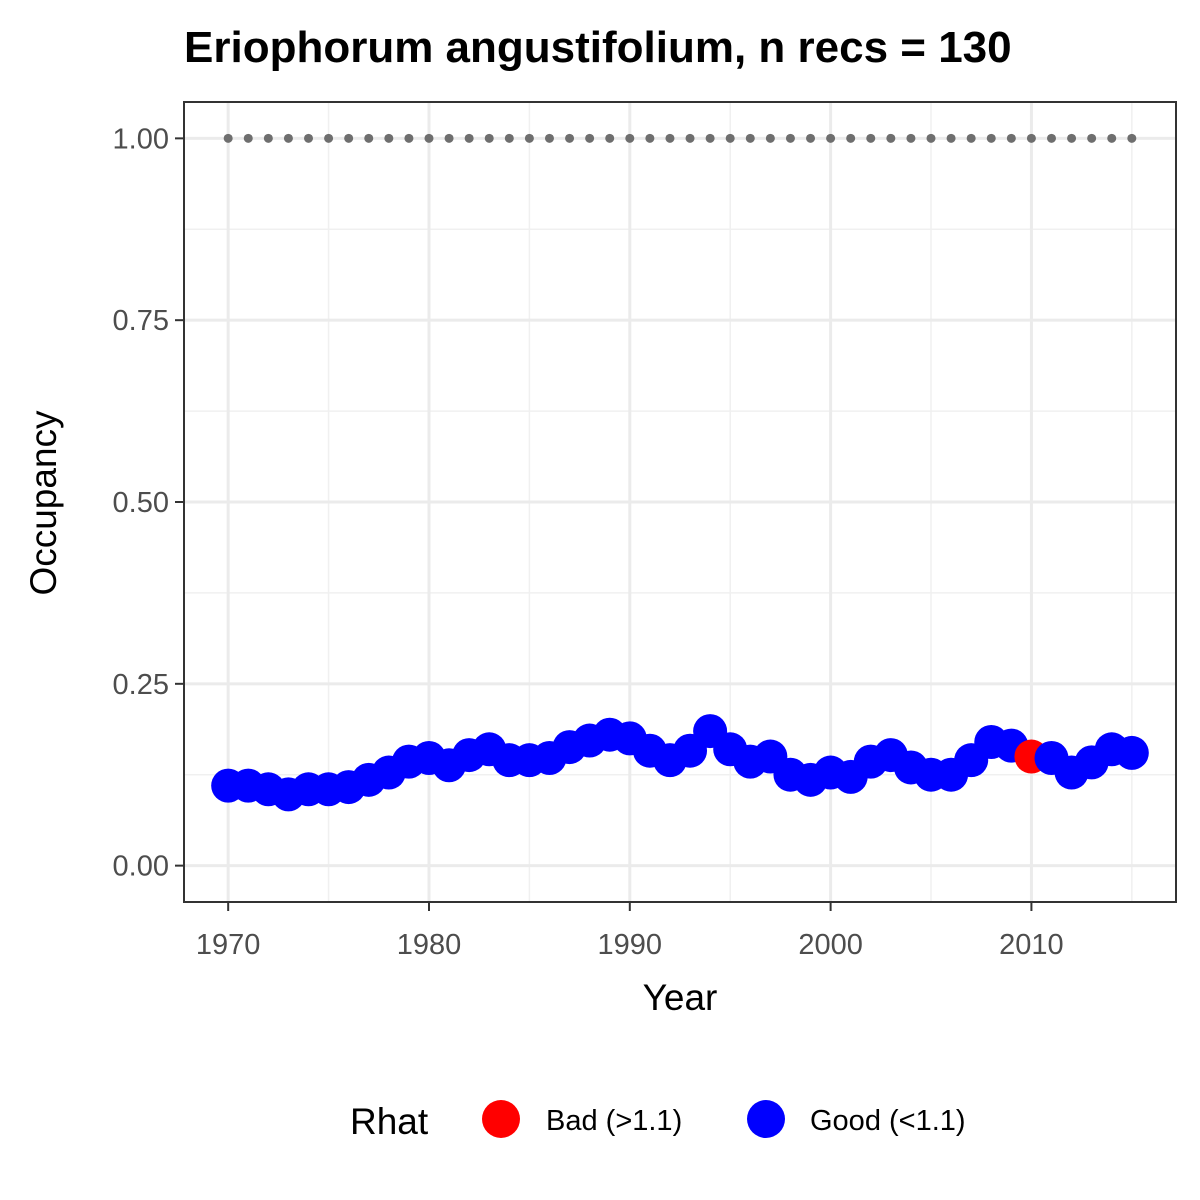 This screenshot has width=1200, height=1200. I want to click on reference-line, so click(680, 138).